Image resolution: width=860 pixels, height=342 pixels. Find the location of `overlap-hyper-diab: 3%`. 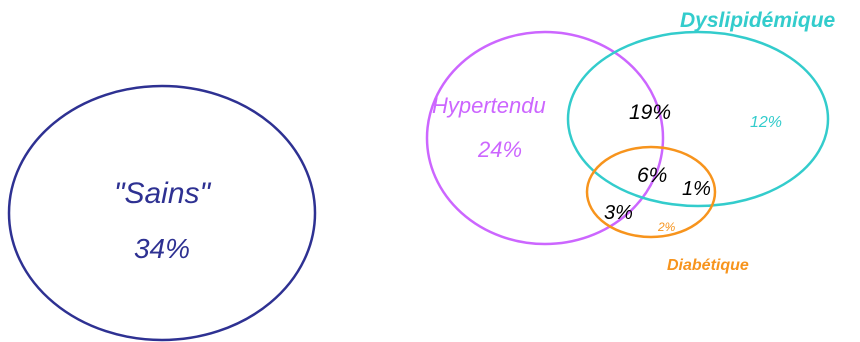

overlap-hyper-diab: 3% is located at coordinates (618, 213).